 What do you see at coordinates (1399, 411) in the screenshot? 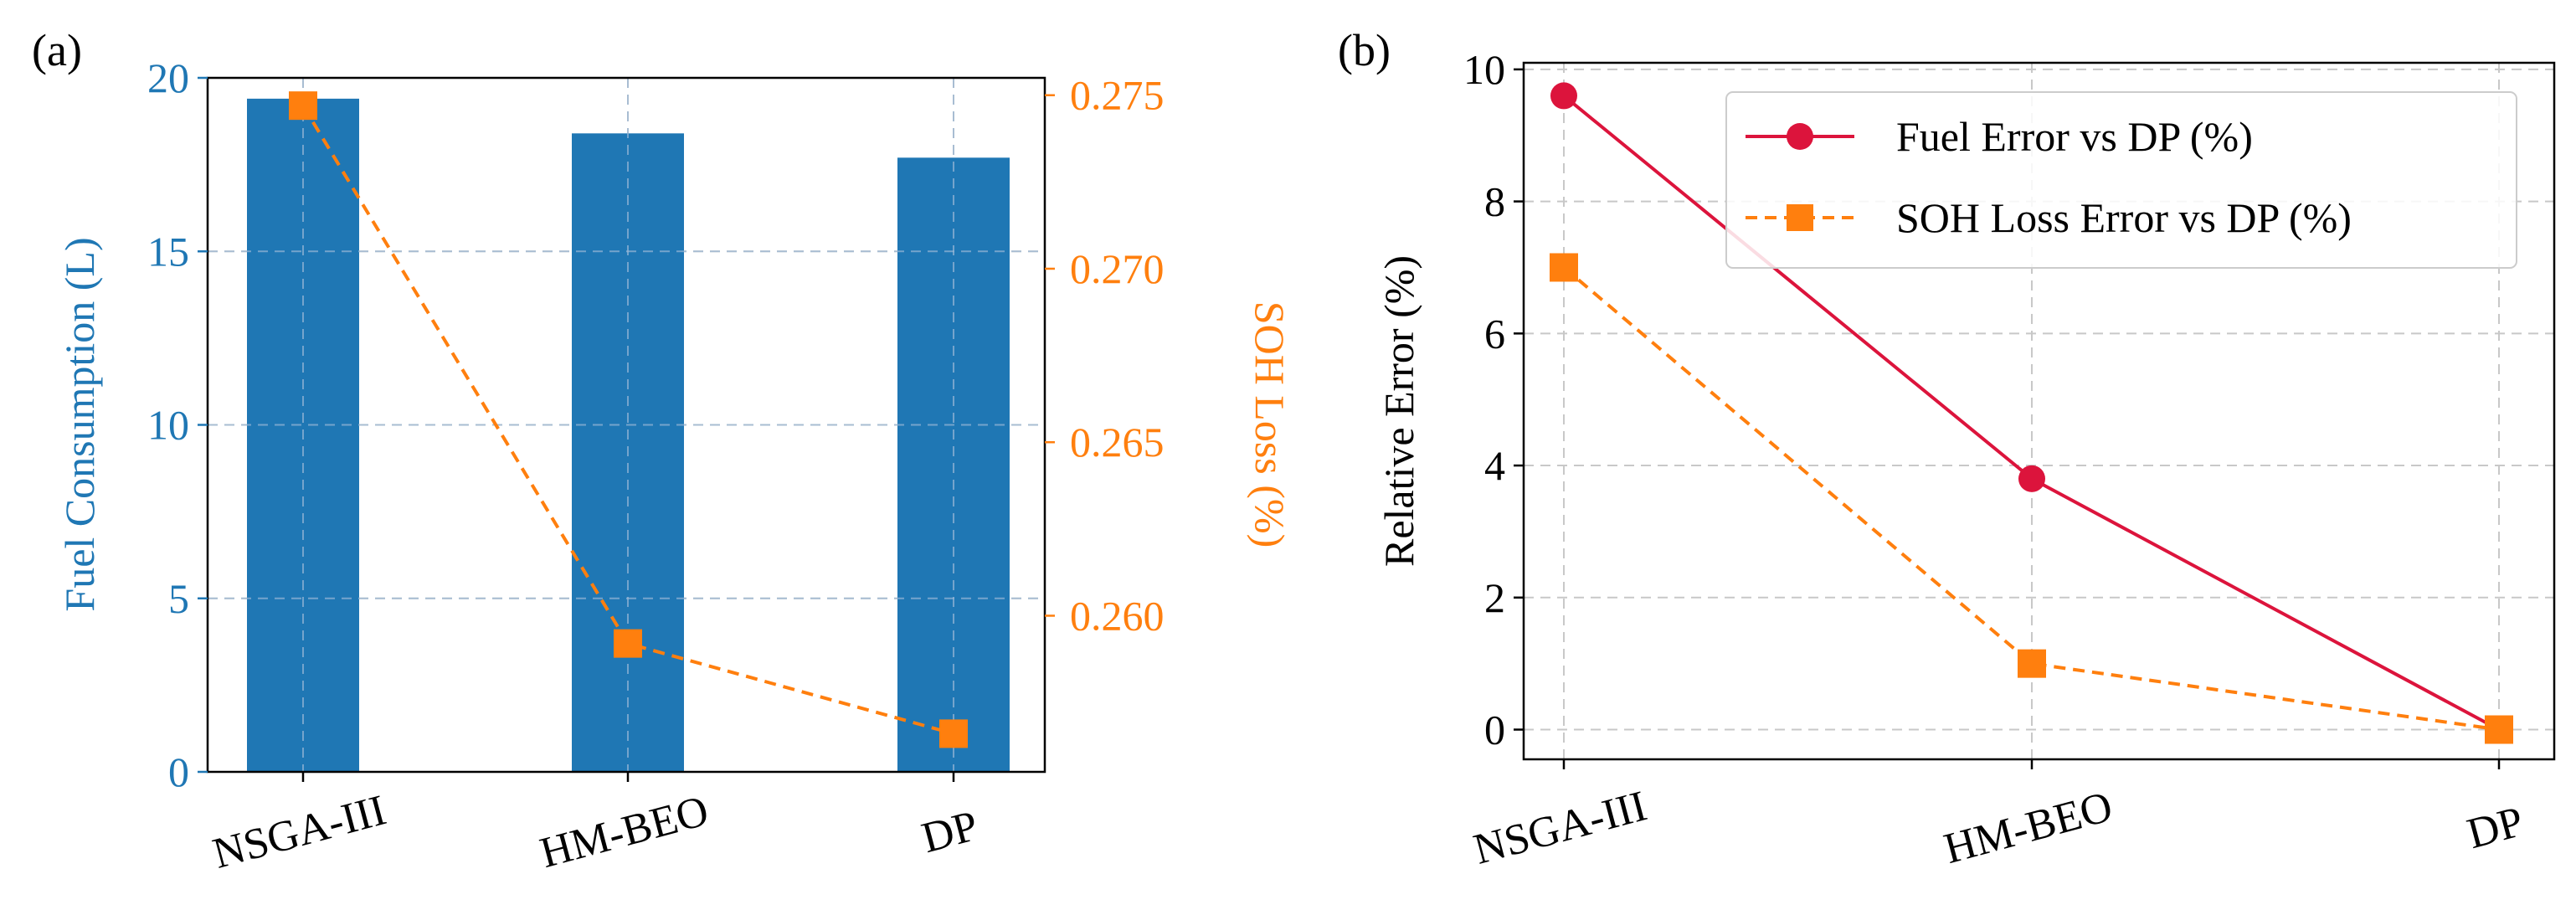
I see `panel-b-y-axis-label: Relative Error (%)` at bounding box center [1399, 411].